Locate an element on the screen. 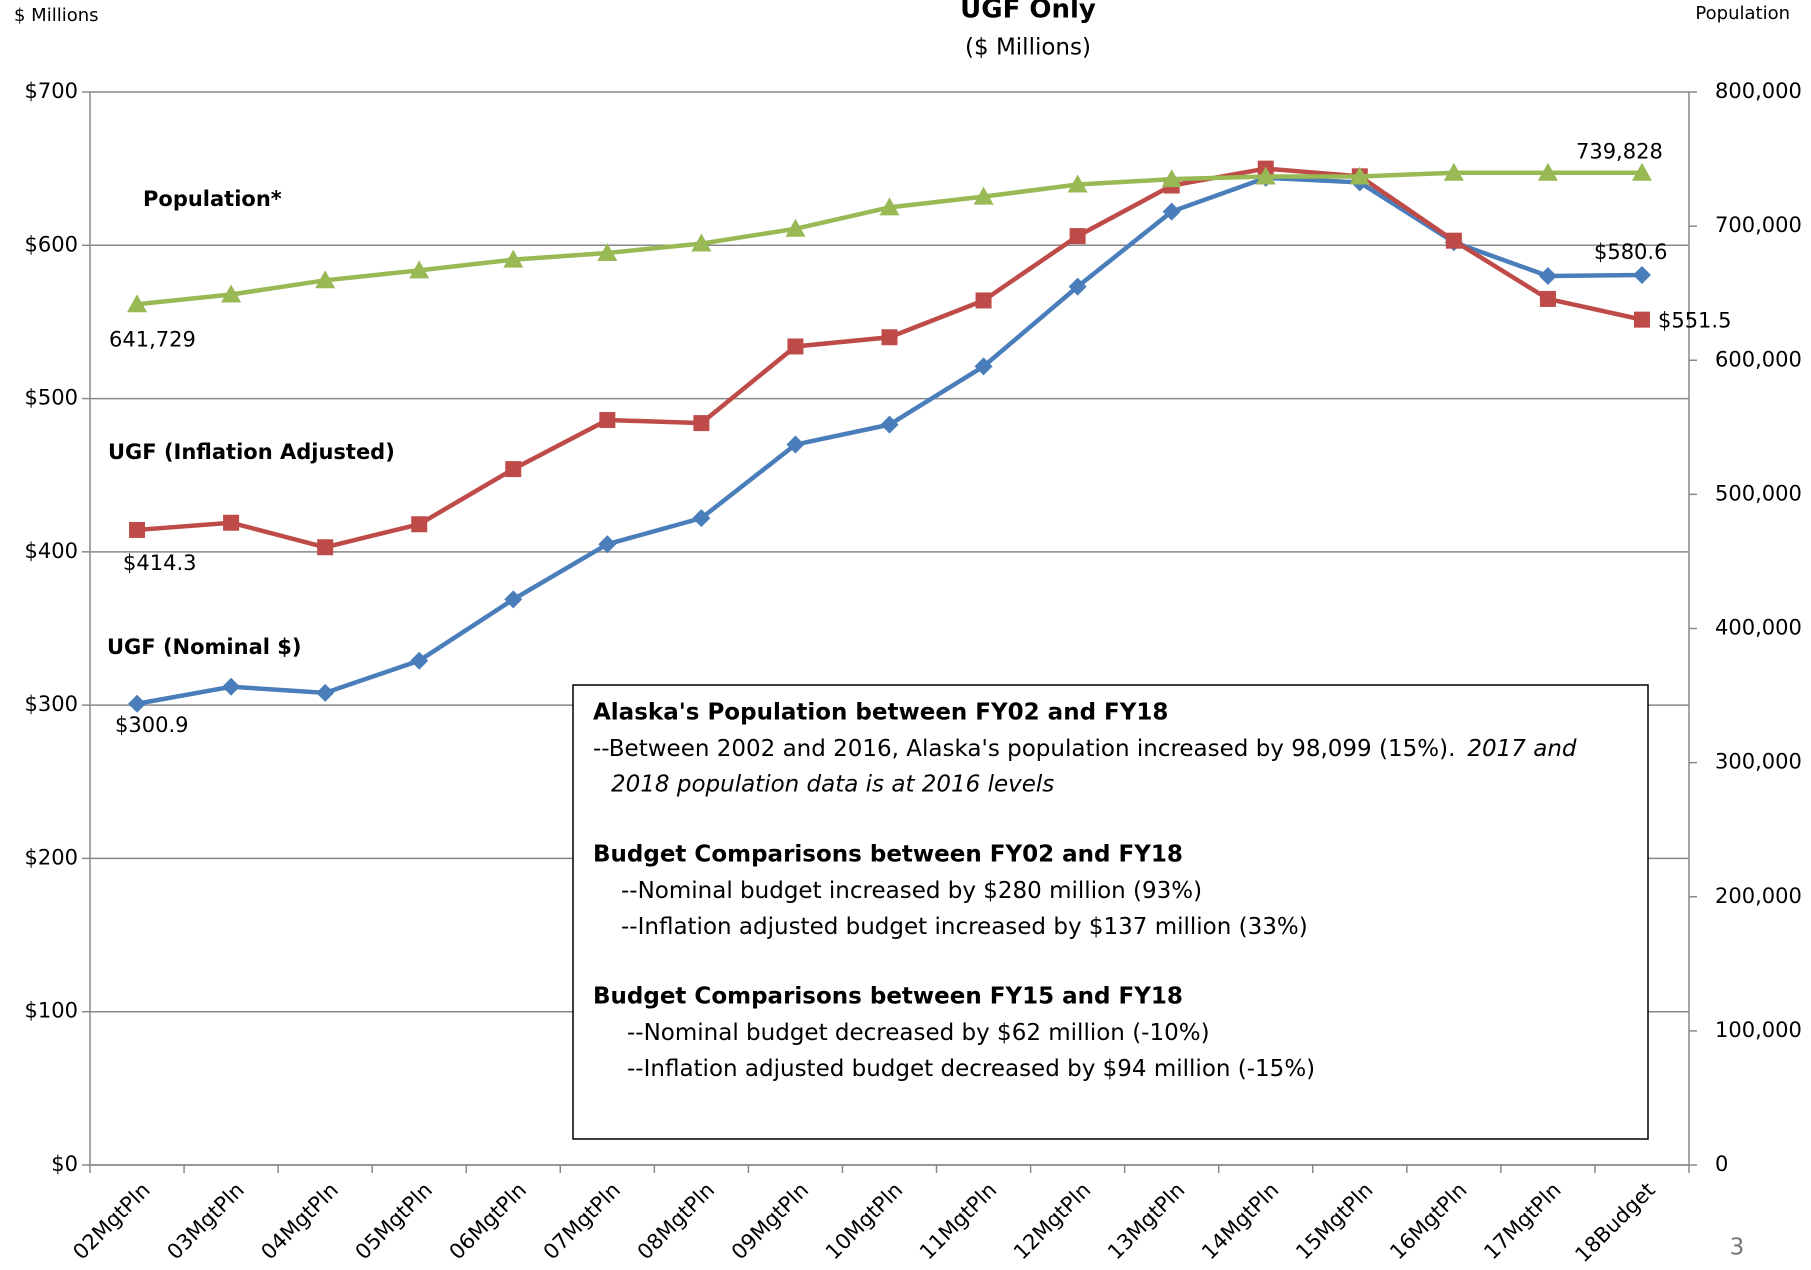 Image resolution: width=1811 pixels, height=1270 pixels. x-tick-label: 15MgtPln is located at coordinates (1334, 1221).